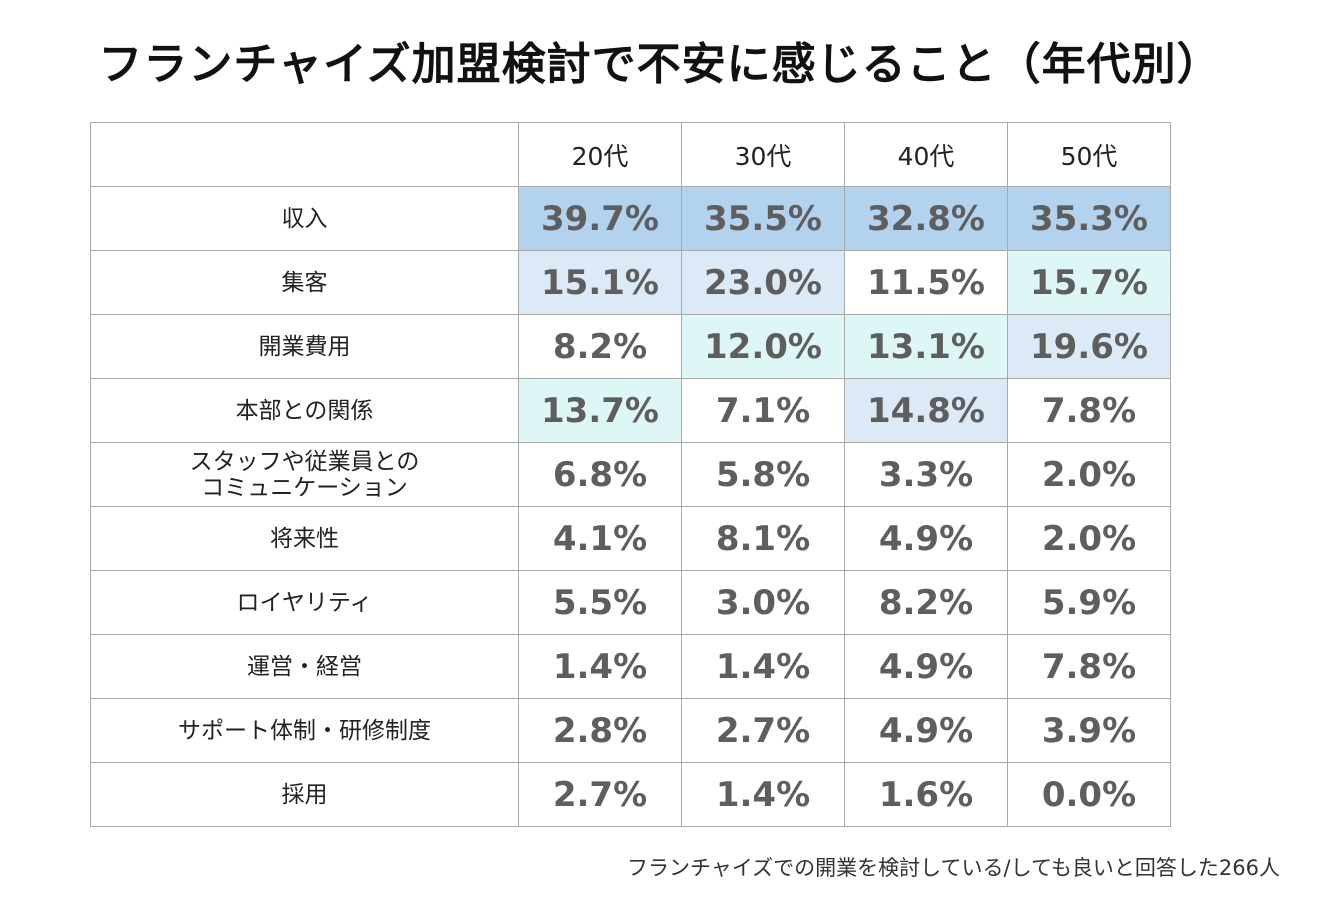  I want to click on value-cell: 35.3%, so click(1089, 218).